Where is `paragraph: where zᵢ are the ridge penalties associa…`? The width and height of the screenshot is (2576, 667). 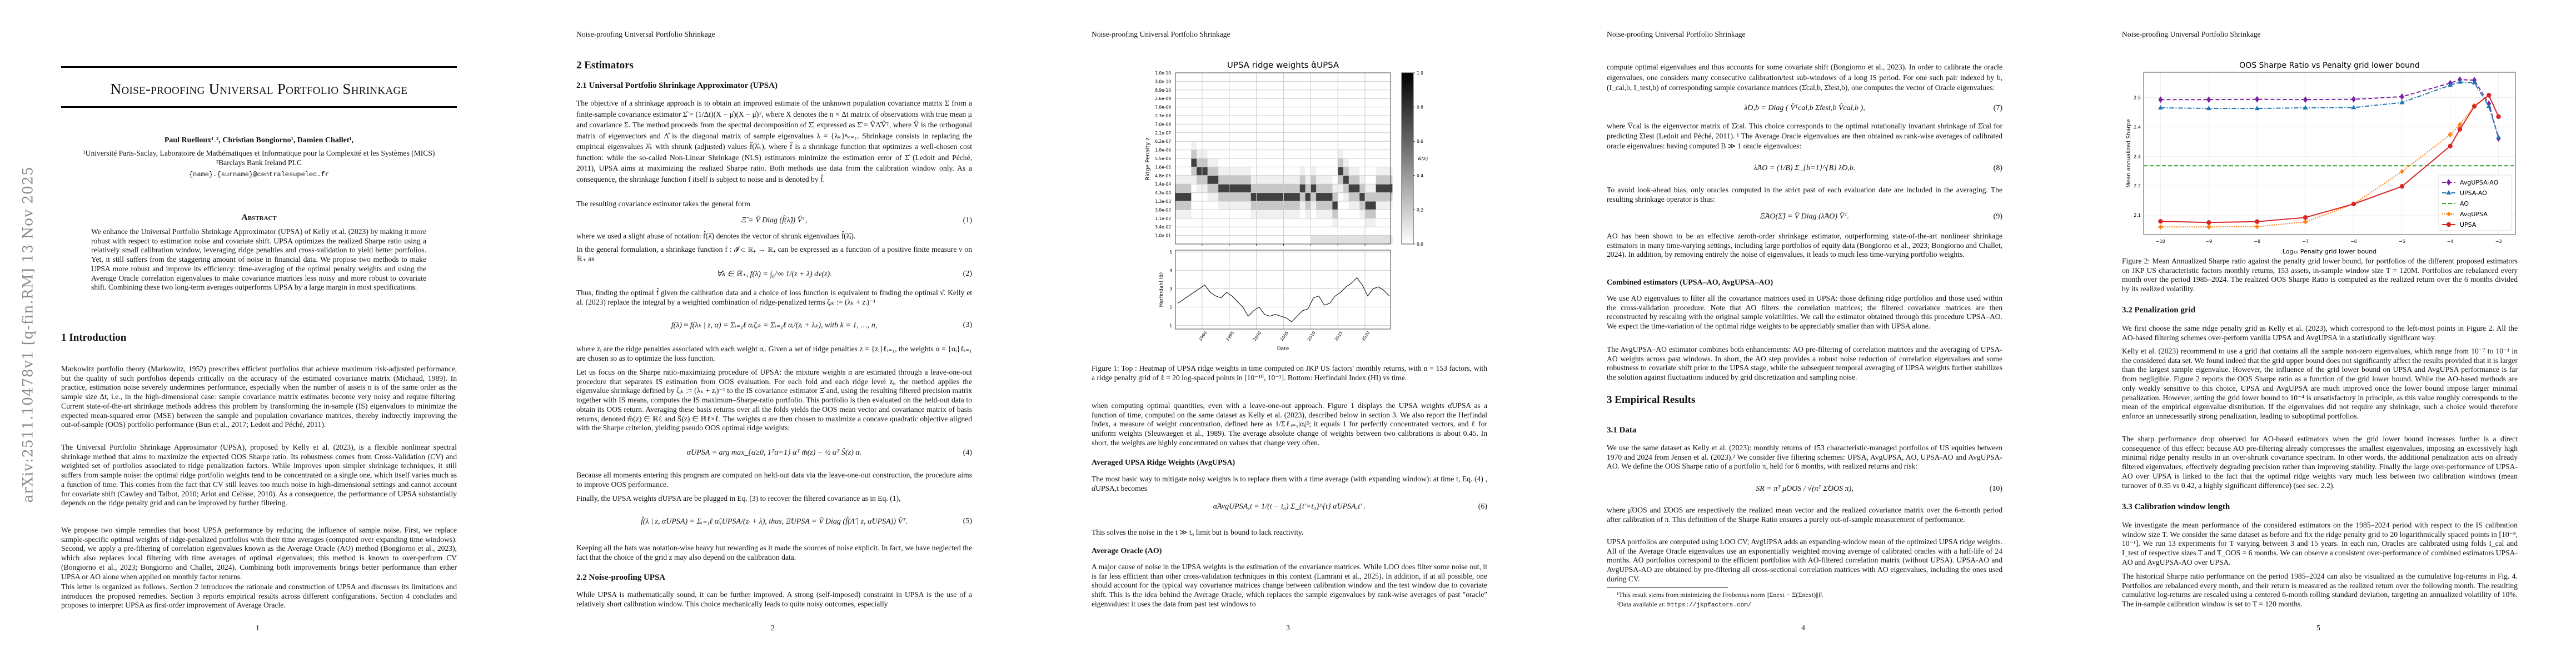
paragraph: where zᵢ are the ridge penalties associa… is located at coordinates (774, 353).